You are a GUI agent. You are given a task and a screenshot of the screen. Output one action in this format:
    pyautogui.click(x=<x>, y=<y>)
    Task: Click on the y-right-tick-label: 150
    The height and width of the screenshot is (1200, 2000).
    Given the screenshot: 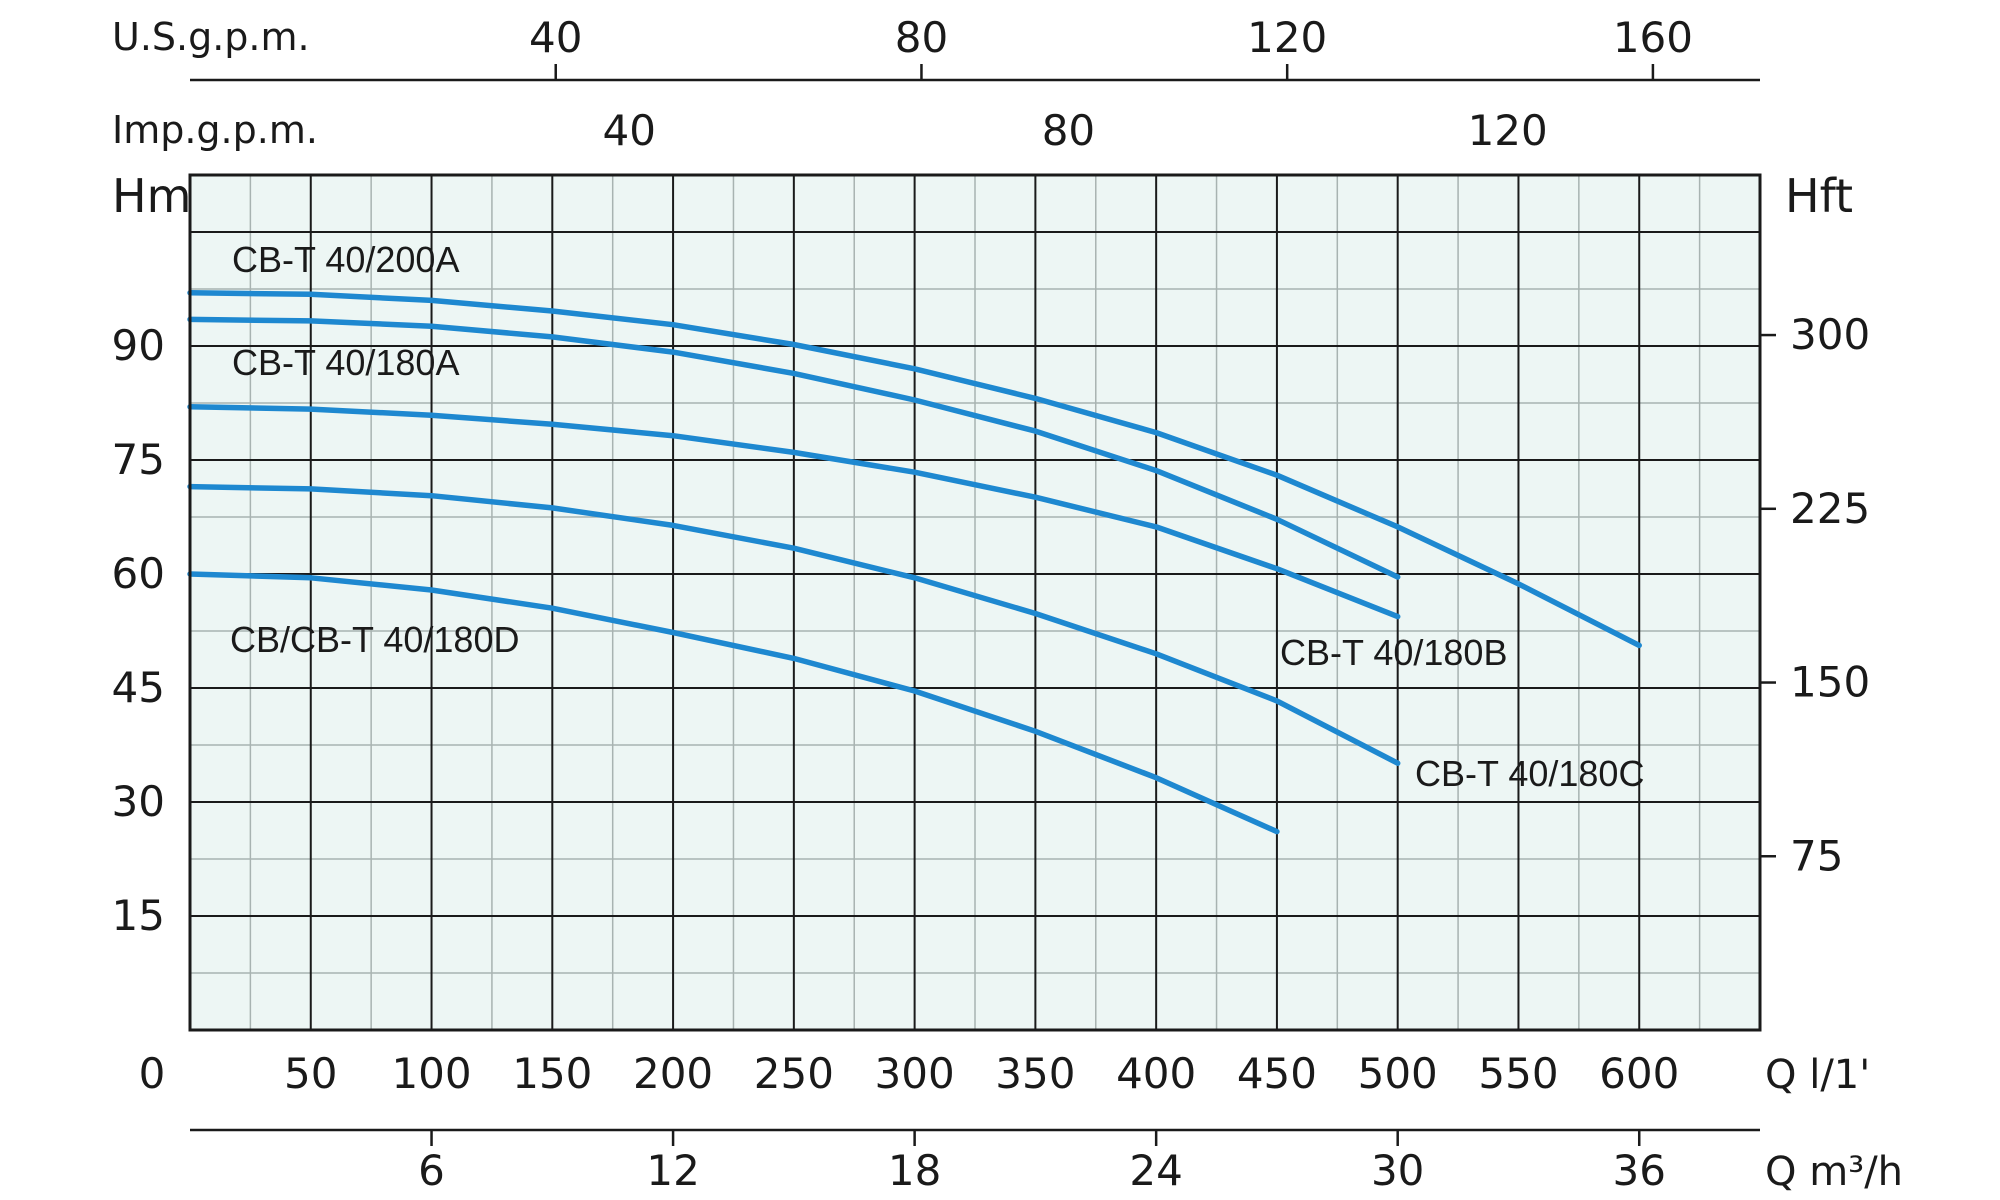 What is the action you would take?
    pyautogui.click(x=1830, y=682)
    